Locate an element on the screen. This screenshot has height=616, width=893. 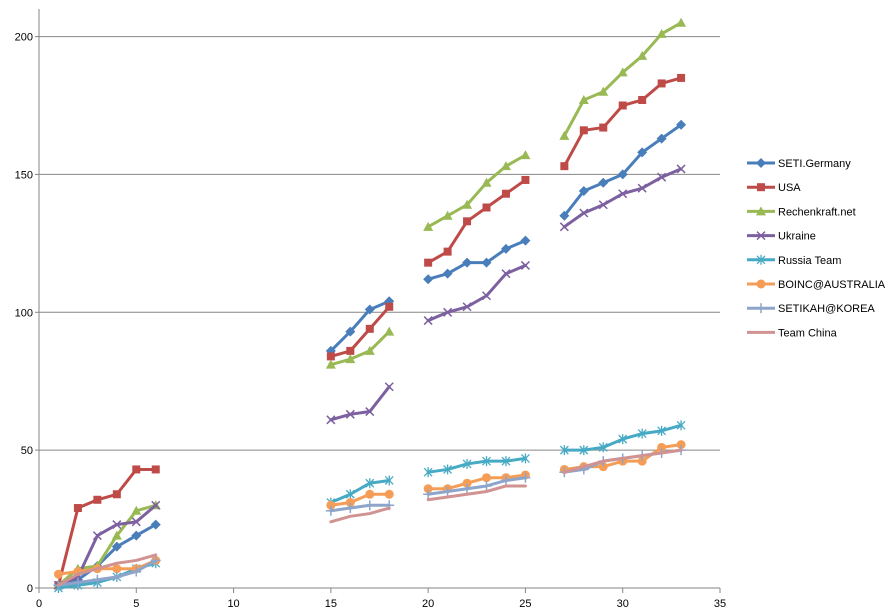
legend-label: SETI.Germany is located at coordinates (814, 164).